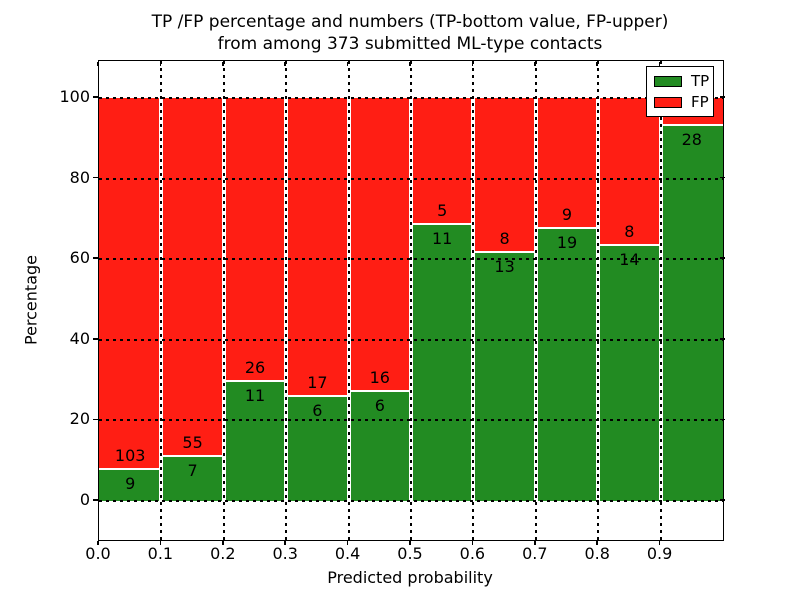 The image size is (800, 600). I want to click on bar-count-tp: 14, so click(629, 259).